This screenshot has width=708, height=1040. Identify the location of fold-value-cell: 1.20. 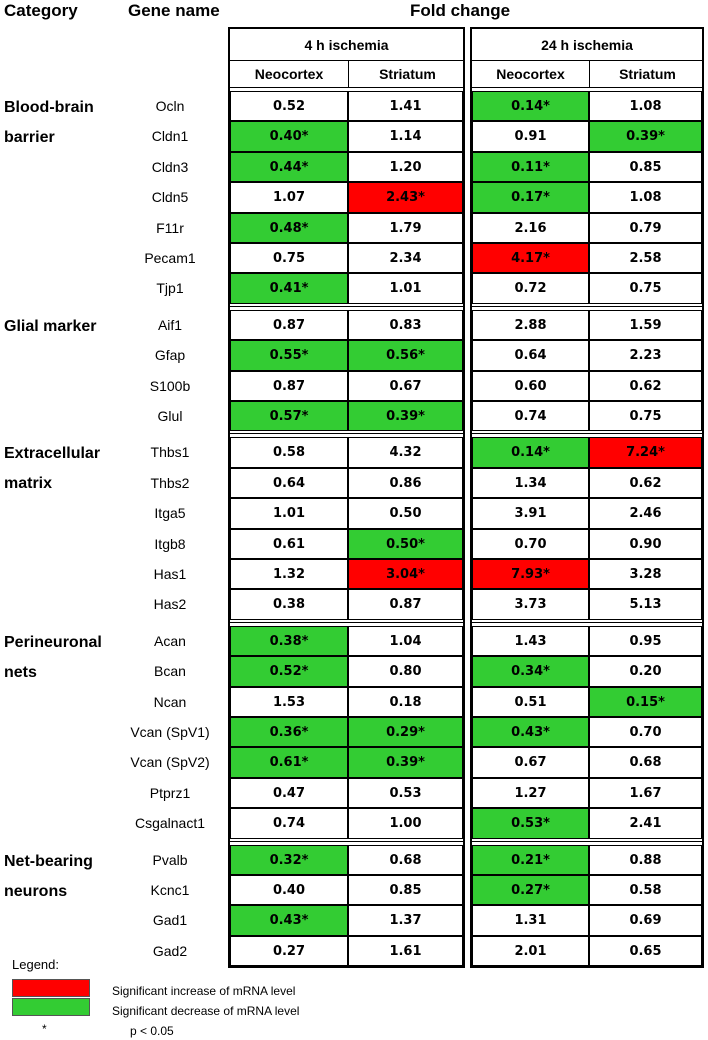
(405, 167).